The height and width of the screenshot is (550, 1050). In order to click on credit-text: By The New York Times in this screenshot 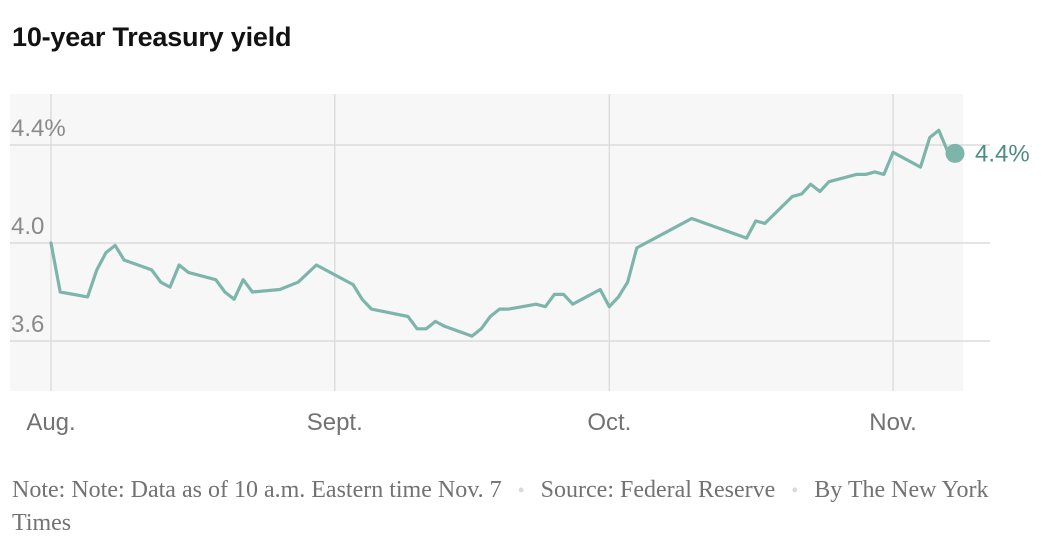, I will do `click(500, 506)`.